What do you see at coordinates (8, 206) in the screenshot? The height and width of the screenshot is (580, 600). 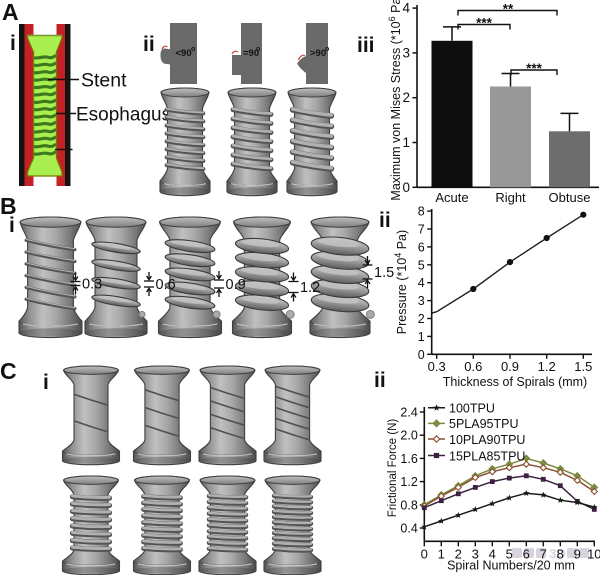 I see `svg-text: B` at bounding box center [8, 206].